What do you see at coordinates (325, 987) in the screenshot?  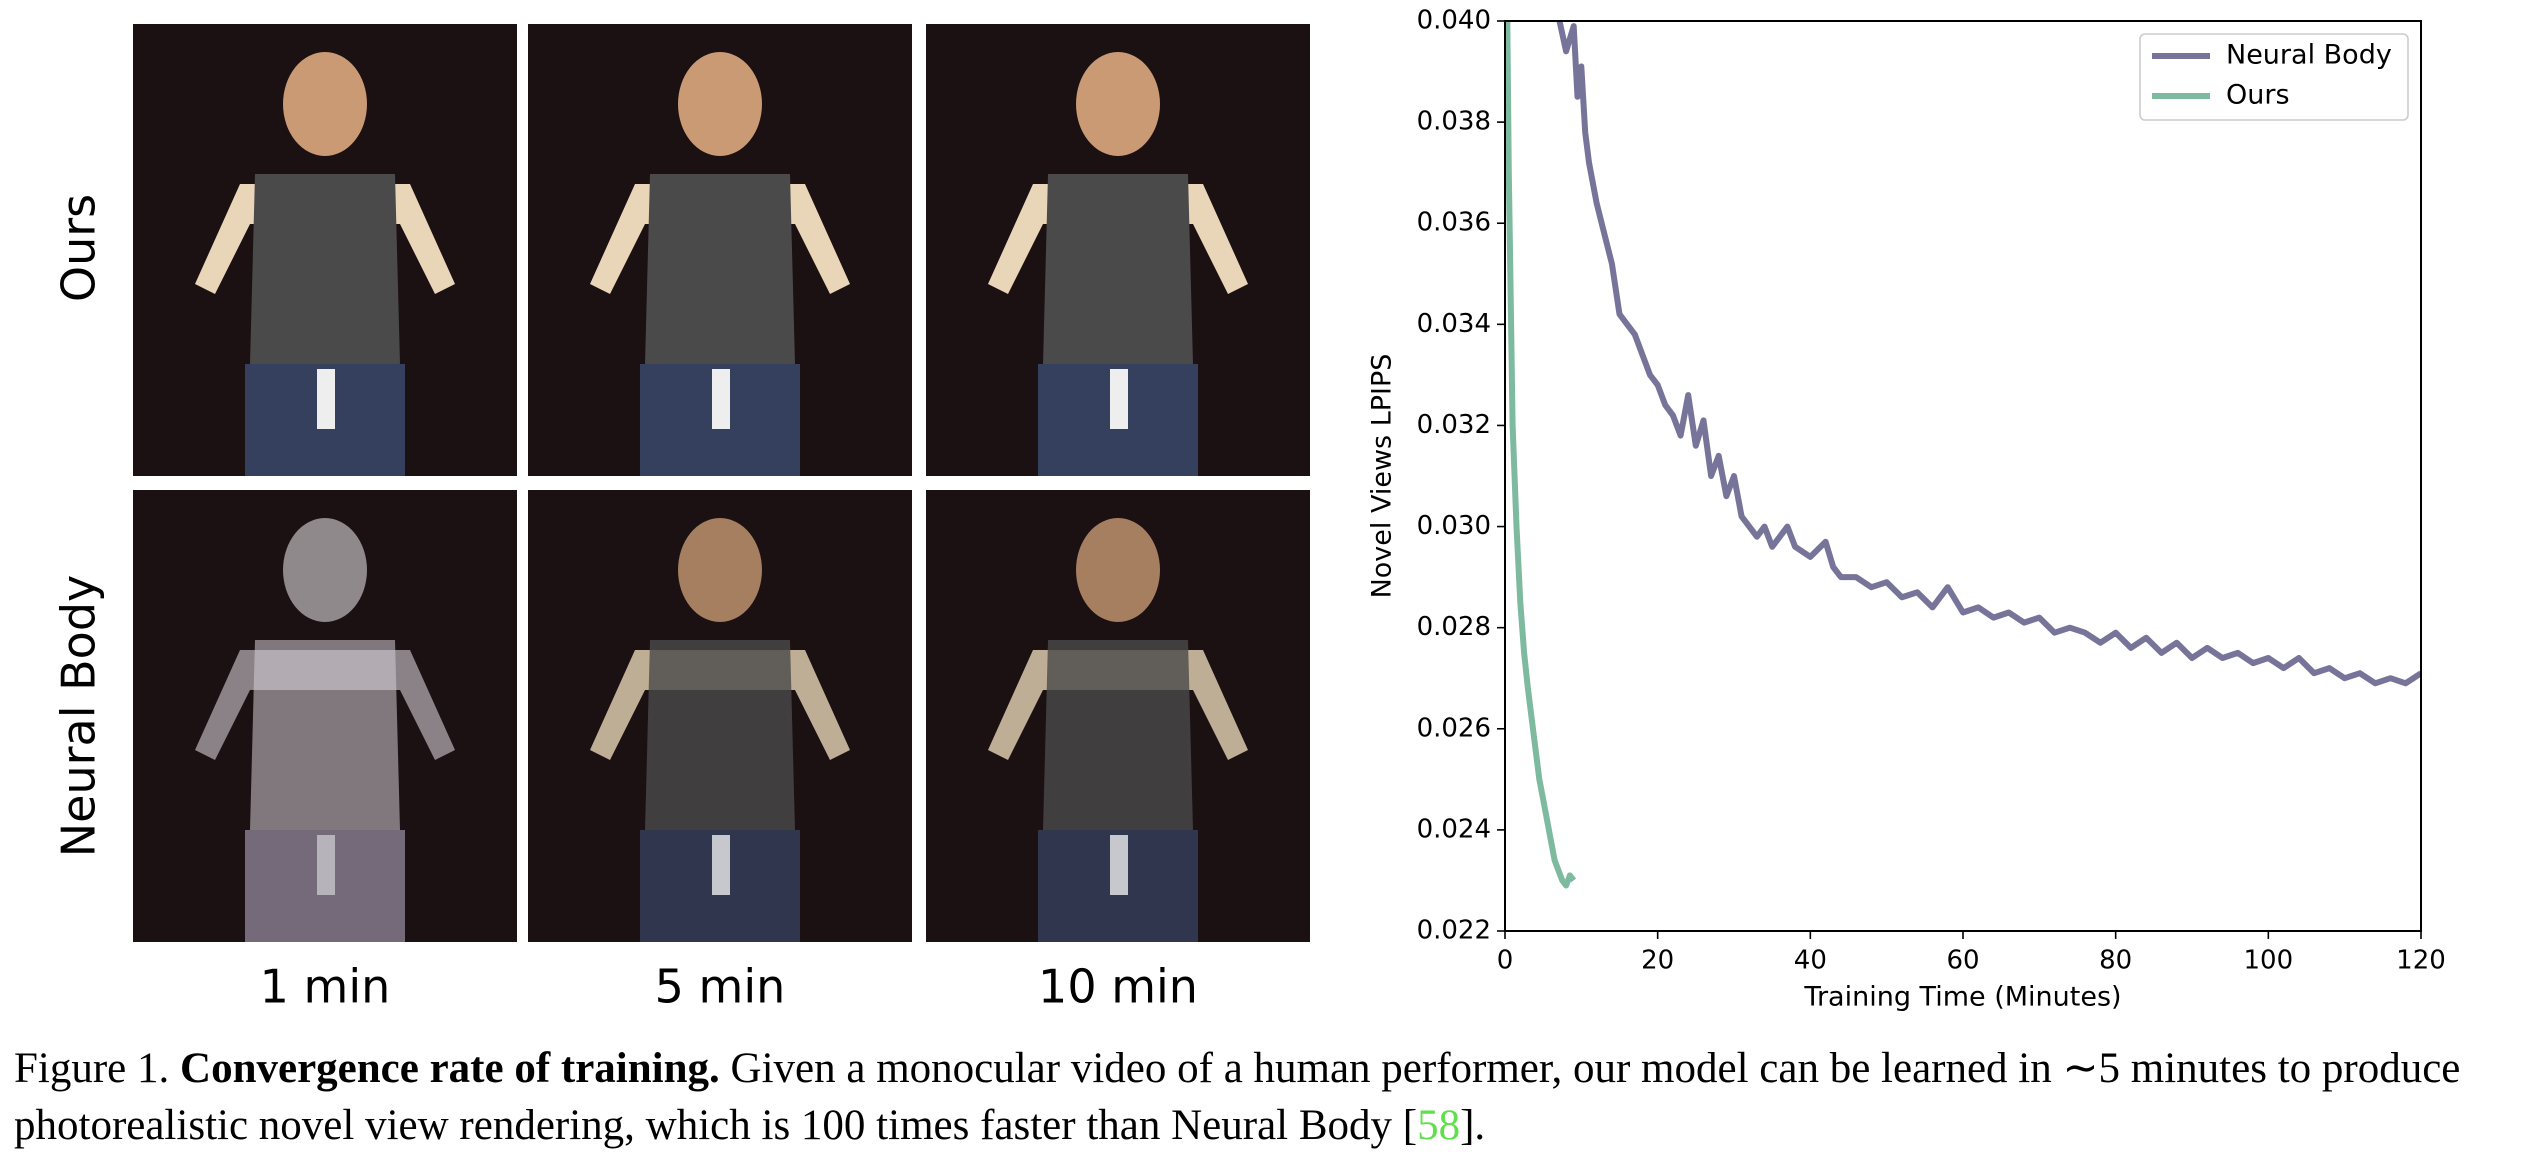 I see `column-label: 1 min` at bounding box center [325, 987].